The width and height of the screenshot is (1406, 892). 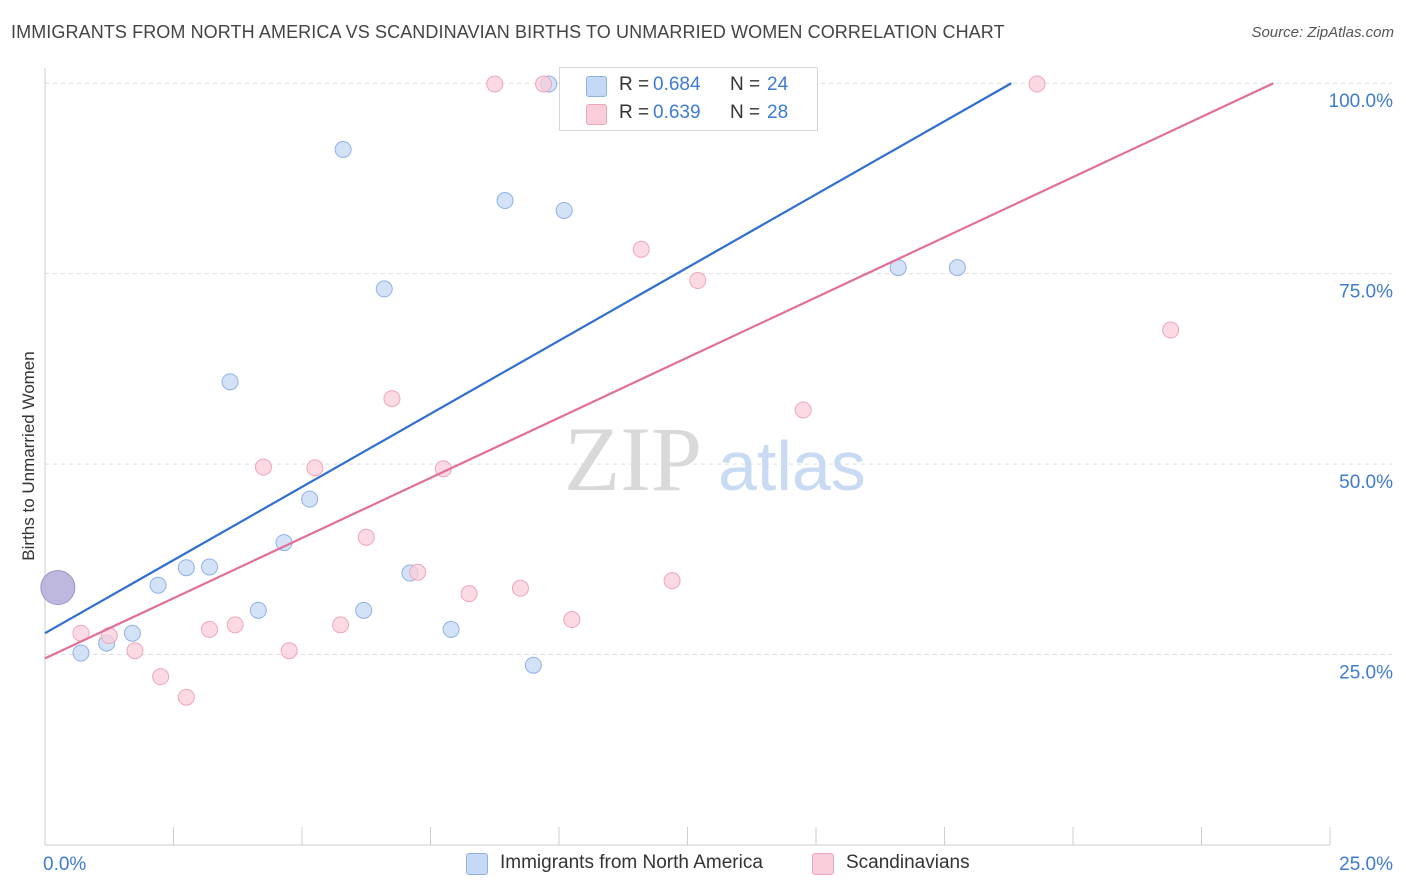 I want to click on series-swatch-blue, so click(x=477, y=864).